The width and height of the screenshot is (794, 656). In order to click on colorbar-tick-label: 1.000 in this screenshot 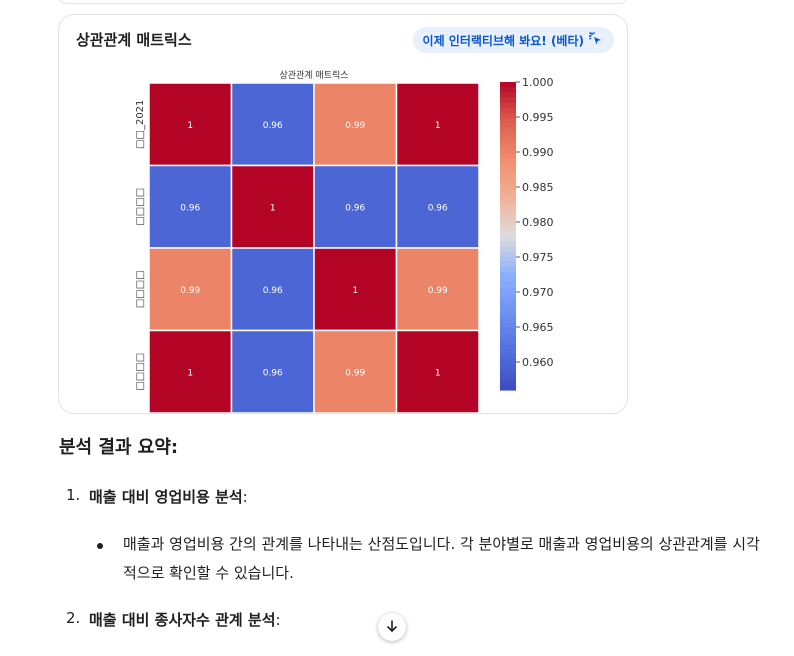, I will do `click(538, 82)`.